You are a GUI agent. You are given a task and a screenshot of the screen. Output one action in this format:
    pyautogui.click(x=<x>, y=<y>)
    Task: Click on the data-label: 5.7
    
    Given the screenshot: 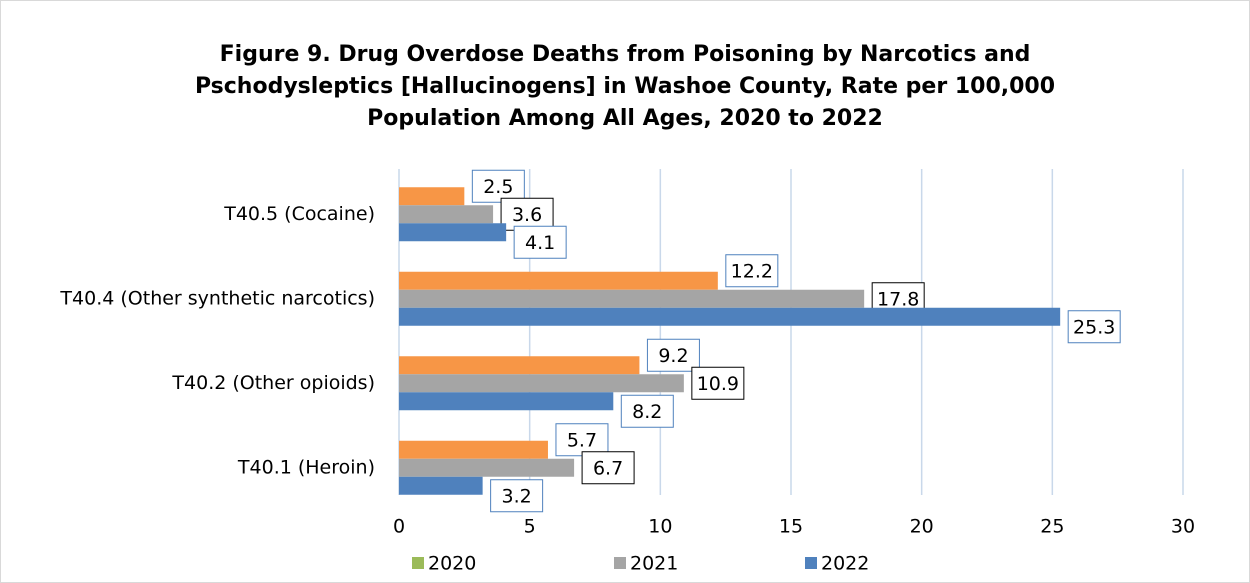 What is the action you would take?
    pyautogui.click(x=582, y=440)
    